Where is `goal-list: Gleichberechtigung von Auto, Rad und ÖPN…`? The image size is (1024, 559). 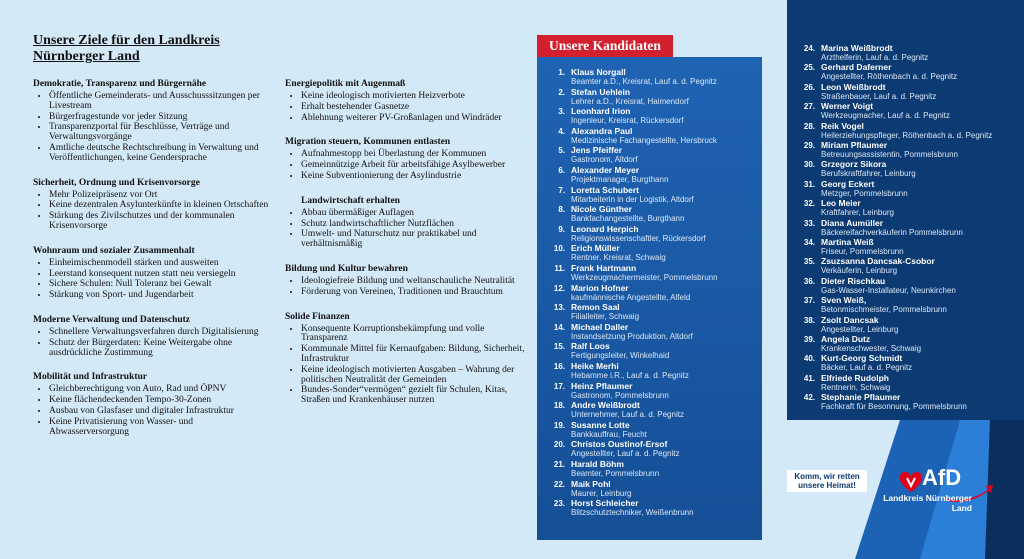 goal-list: Gleichberechtigung von Auto, Rad und ÖPN… is located at coordinates (153, 411).